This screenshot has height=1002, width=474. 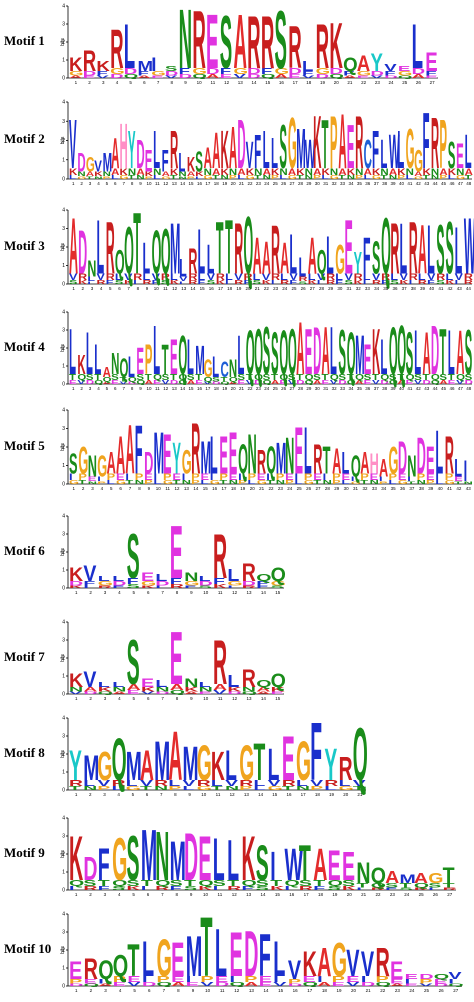 What do you see at coordinates (249, 698) in the screenshot?
I see `position-label: 13` at bounding box center [249, 698].